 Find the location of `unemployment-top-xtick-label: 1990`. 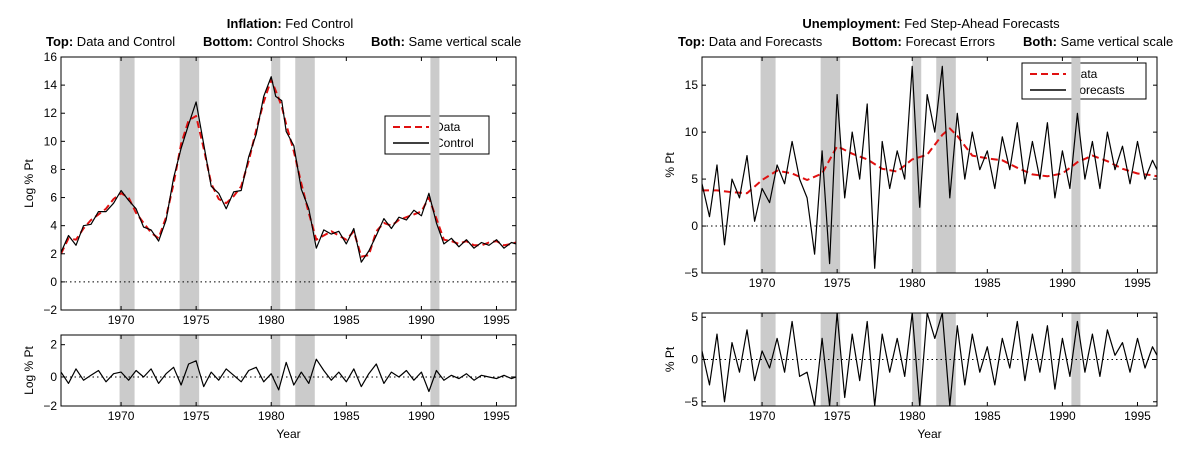

unemployment-top-xtick-label: 1990 is located at coordinates (1062, 283).